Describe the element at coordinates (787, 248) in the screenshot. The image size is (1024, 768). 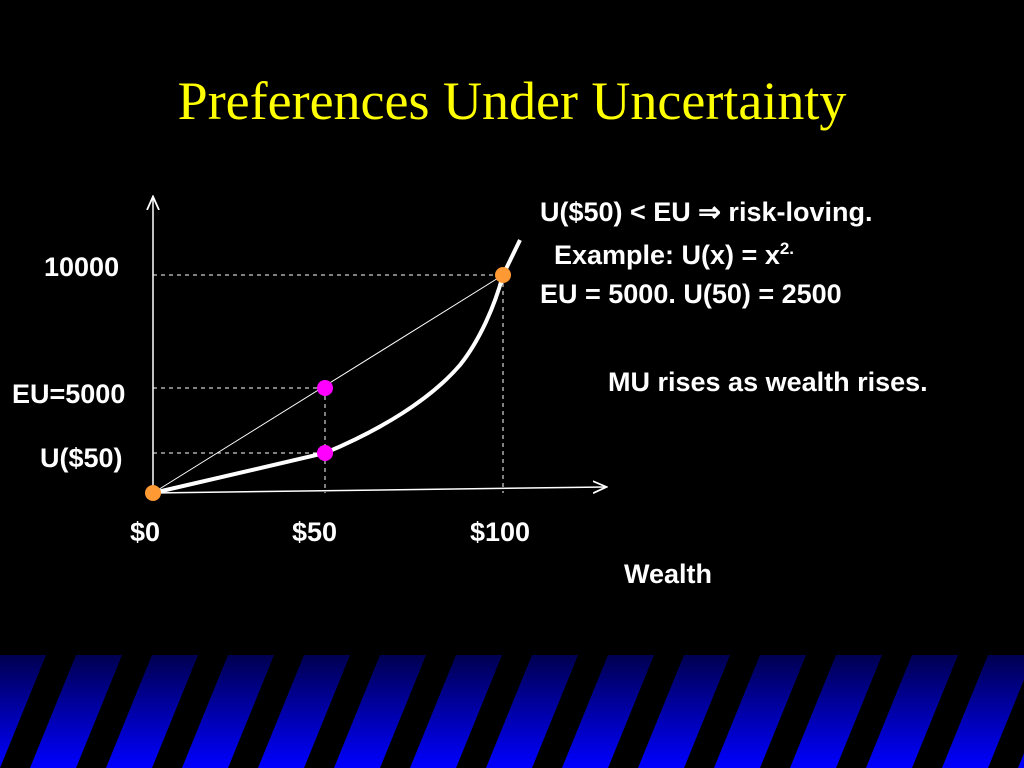
I see `superscript: 2.` at that location.